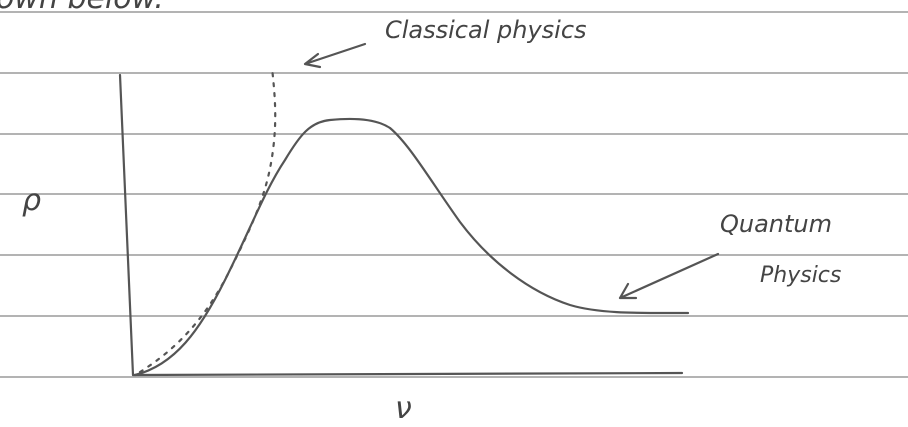 This screenshot has width=908, height=427. Describe the element at coordinates (669, 276) in the screenshot. I see `quantum-arrow` at that location.